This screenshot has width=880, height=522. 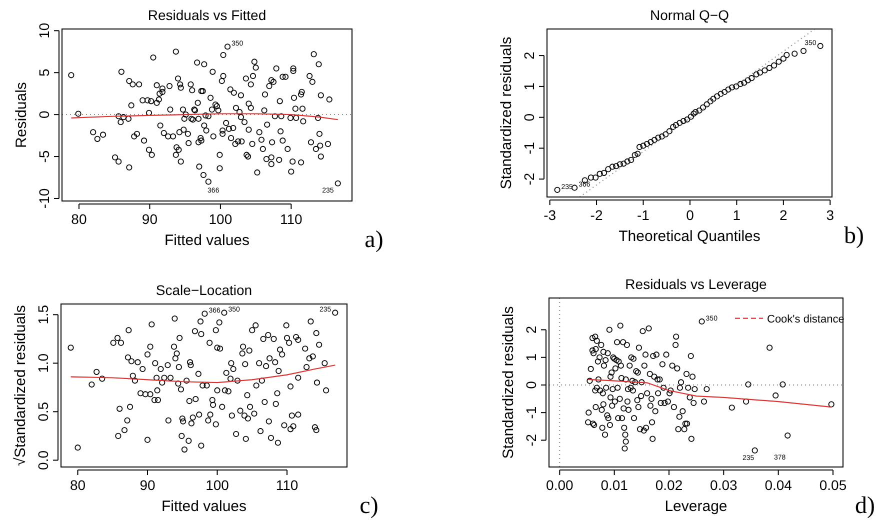 What do you see at coordinates (833, 485) in the screenshot?
I see `x-tick-label: 0.05` at bounding box center [833, 485].